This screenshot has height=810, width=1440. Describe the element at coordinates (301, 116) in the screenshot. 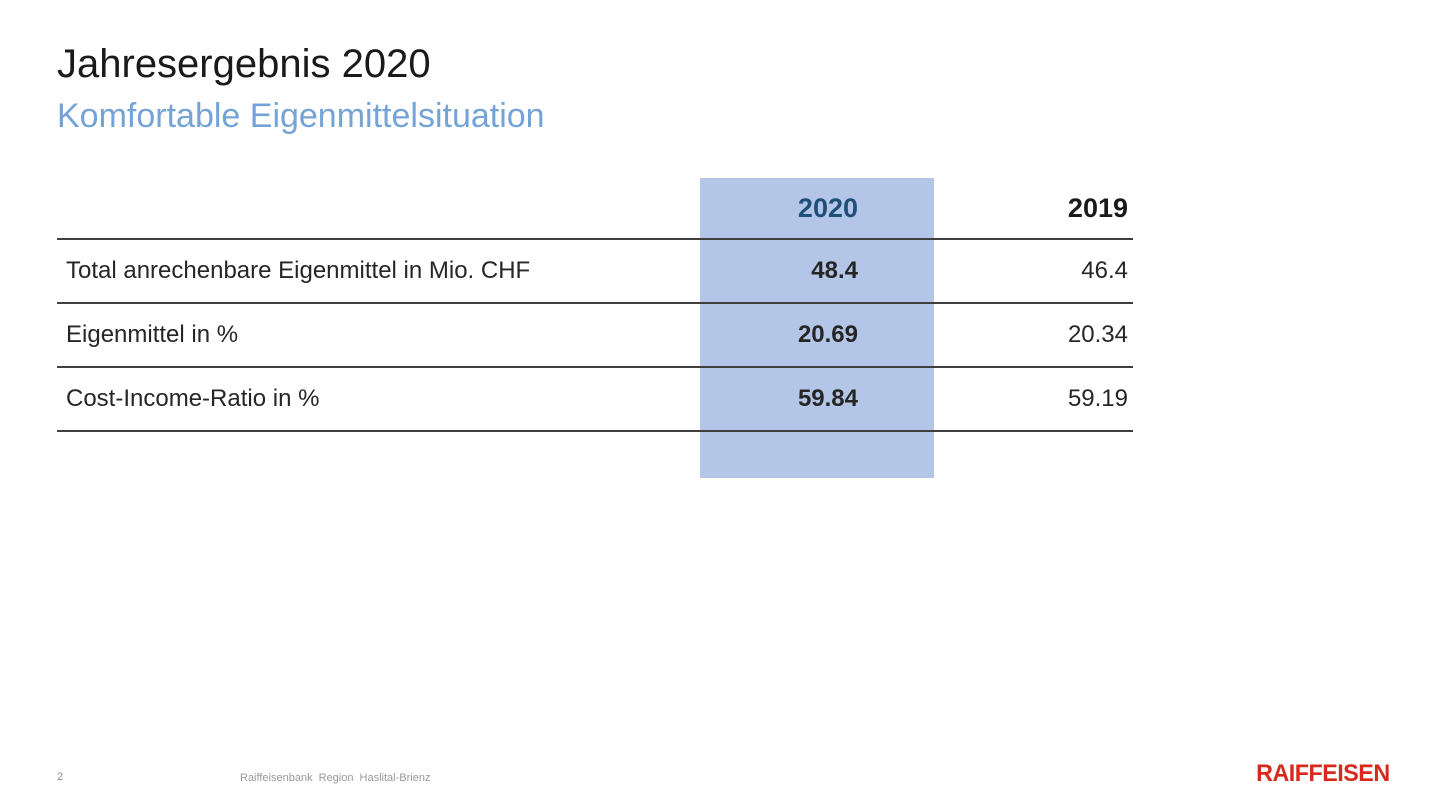

I see `page-subtitle: Komfortable Eigenmittelsituation` at that location.